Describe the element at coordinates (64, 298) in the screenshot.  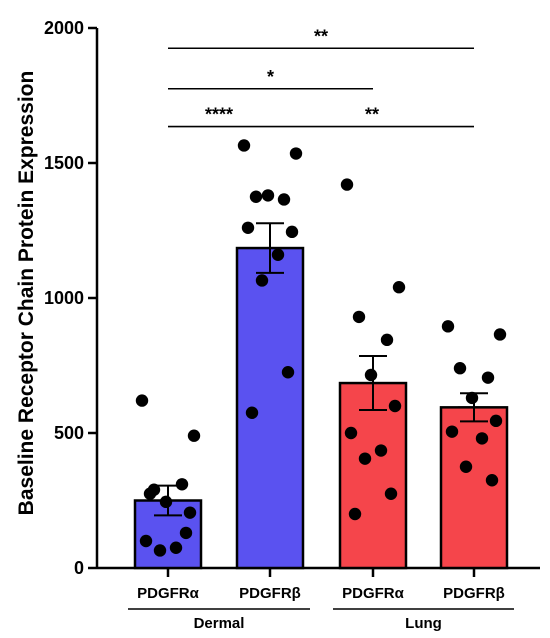
I see `y-tick-label: 1000` at that location.